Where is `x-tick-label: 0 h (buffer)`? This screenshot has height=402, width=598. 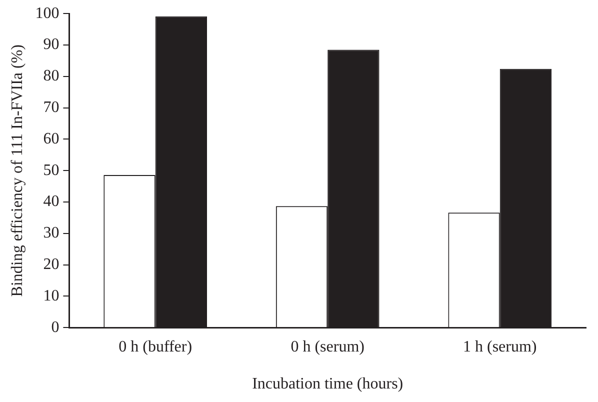 x-tick-label: 0 h (buffer) is located at coordinates (155, 347).